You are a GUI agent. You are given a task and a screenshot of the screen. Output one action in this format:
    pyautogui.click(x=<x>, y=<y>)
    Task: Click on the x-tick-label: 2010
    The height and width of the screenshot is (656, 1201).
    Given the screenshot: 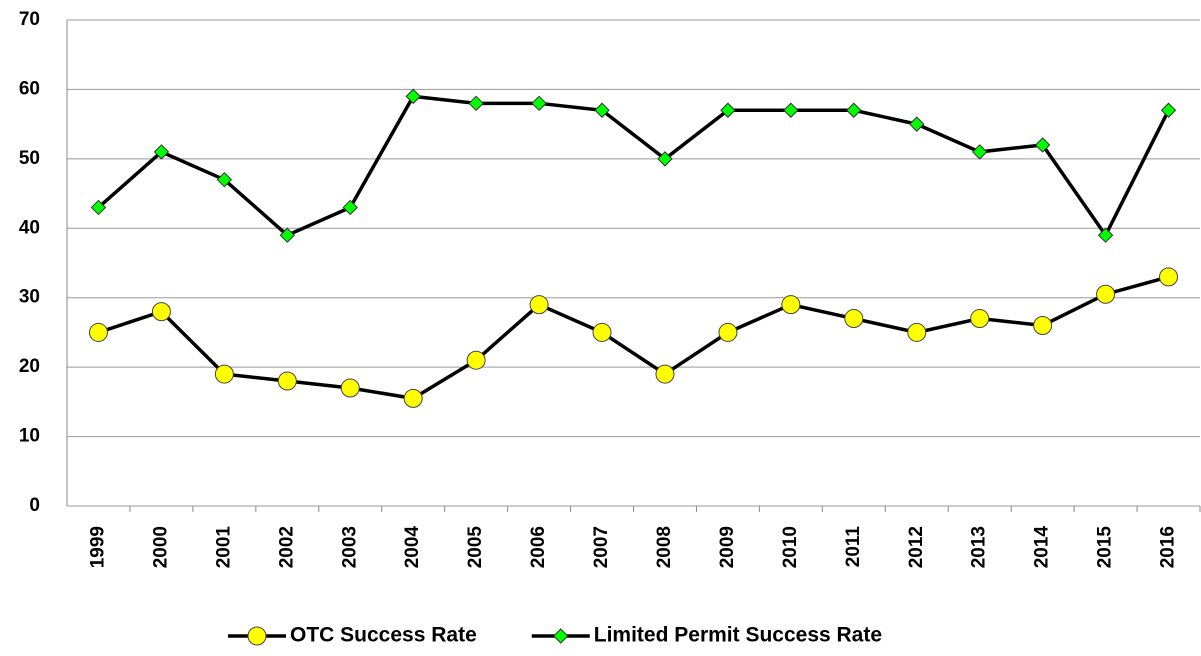 What is the action you would take?
    pyautogui.click(x=790, y=547)
    